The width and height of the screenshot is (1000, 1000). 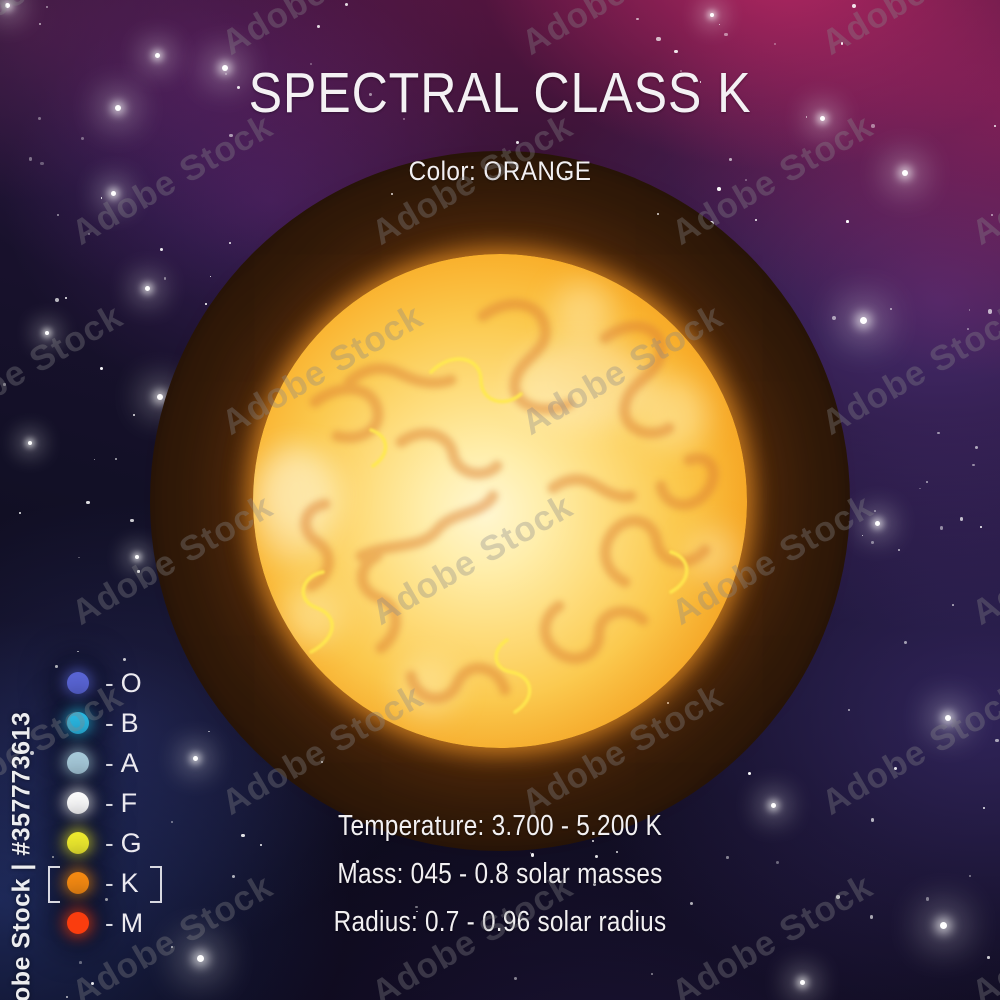 I want to click on legend-item-B: -B, so click(x=72, y=723).